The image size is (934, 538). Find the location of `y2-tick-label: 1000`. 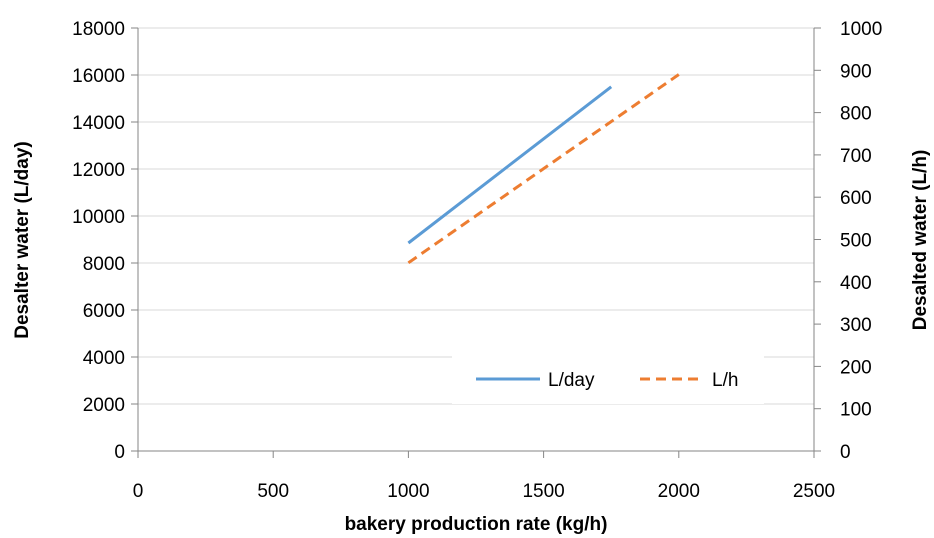

y2-tick-label: 1000 is located at coordinates (861, 29).